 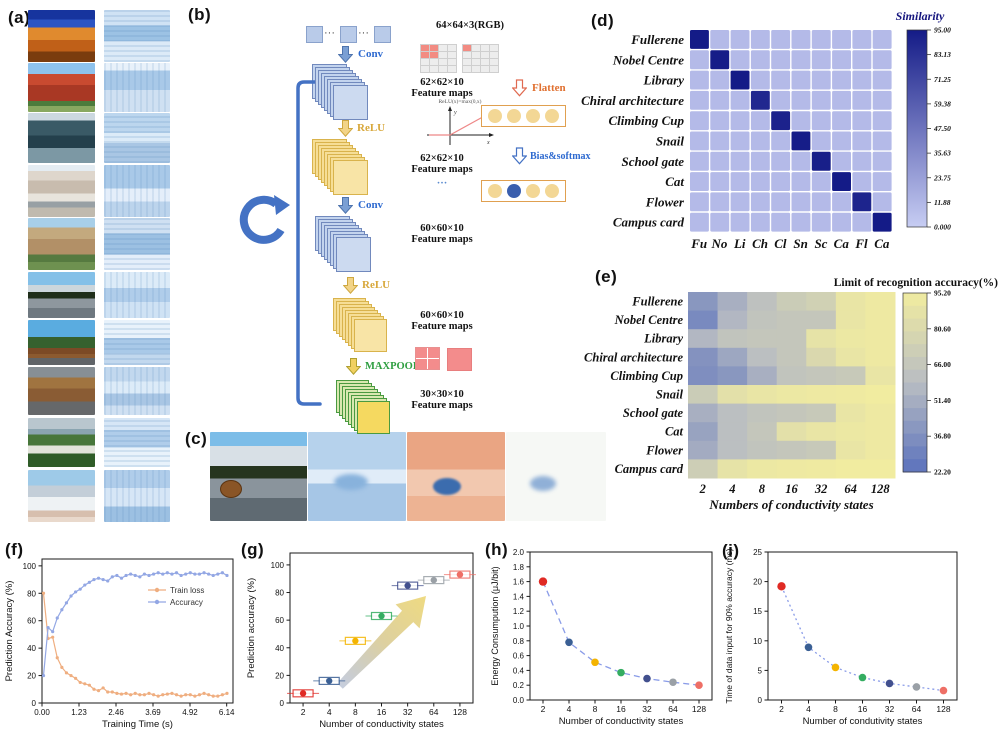 What do you see at coordinates (135, 645) in the screenshot?
I see `series-line` at bounding box center [135, 645].